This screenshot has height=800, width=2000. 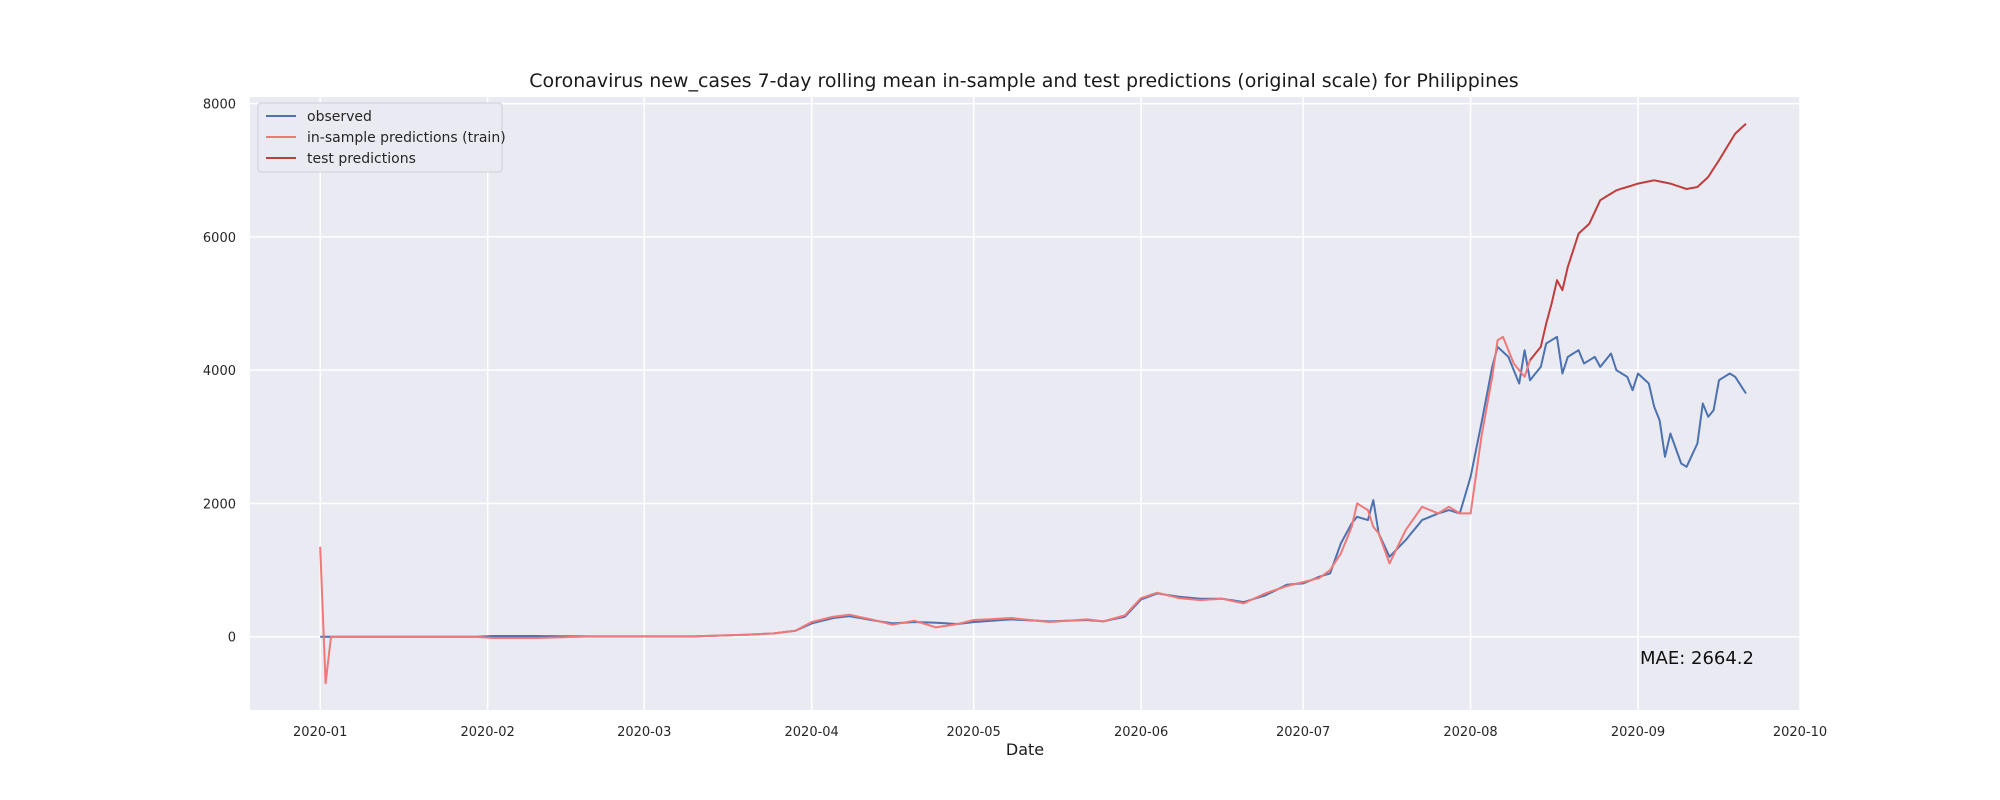 What do you see at coordinates (1800, 732) in the screenshot?
I see `x-tick-label: 2020-10` at bounding box center [1800, 732].